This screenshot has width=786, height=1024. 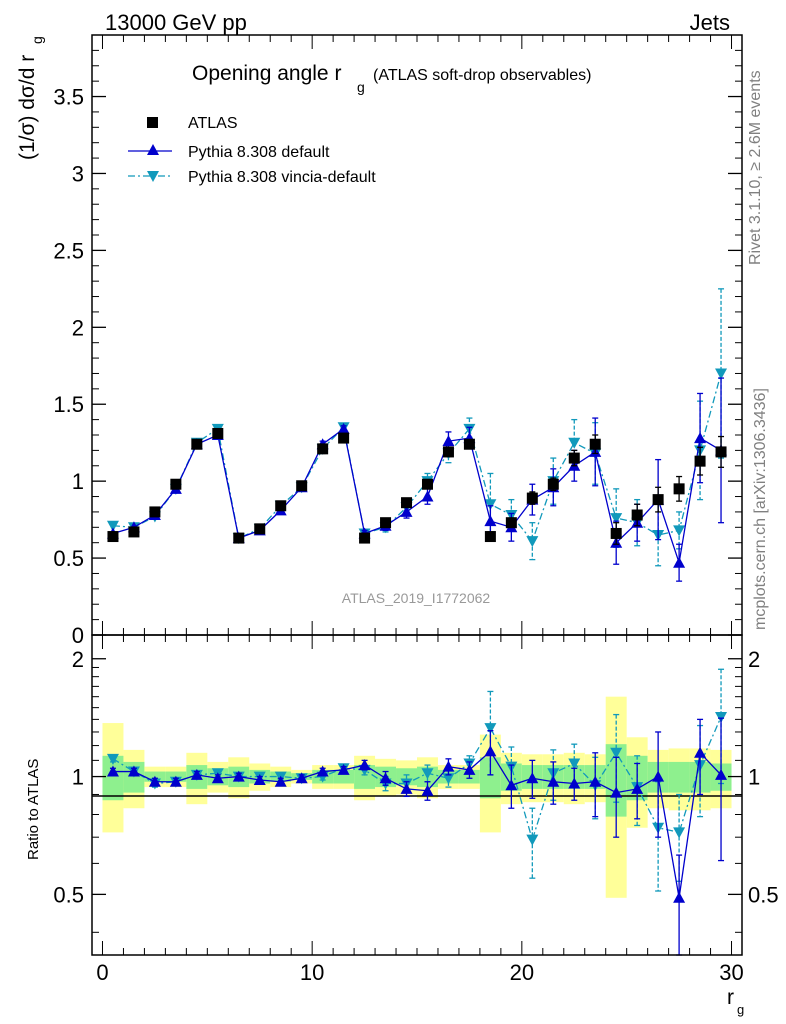 I want to click on ratio-y-tick-label-right: 0.5, so click(x=763, y=894).